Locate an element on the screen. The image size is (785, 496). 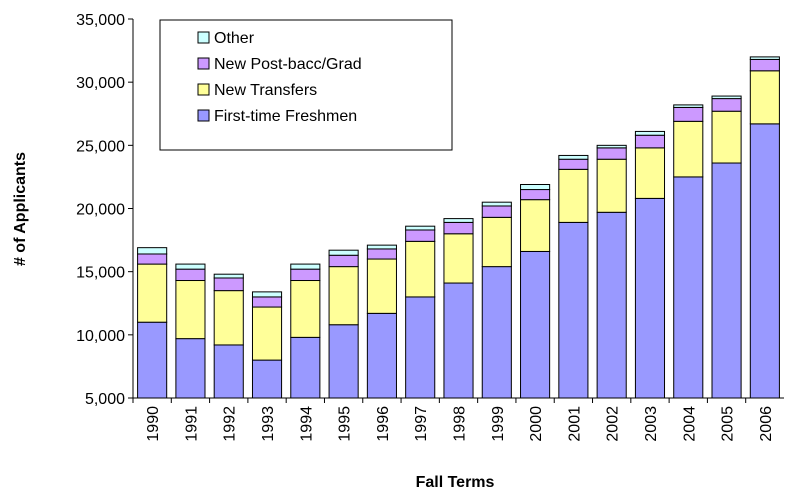
y-tick-label: 5,000 is located at coordinates (105, 399).